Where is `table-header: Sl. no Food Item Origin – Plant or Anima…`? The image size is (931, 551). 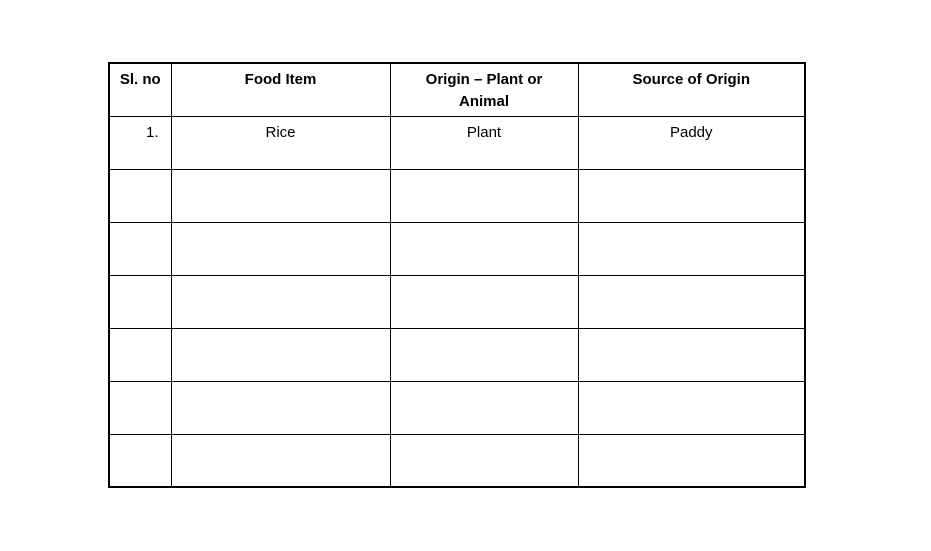
table-header: Sl. no Food Item Origin – Plant or Anima… is located at coordinates (457, 89).